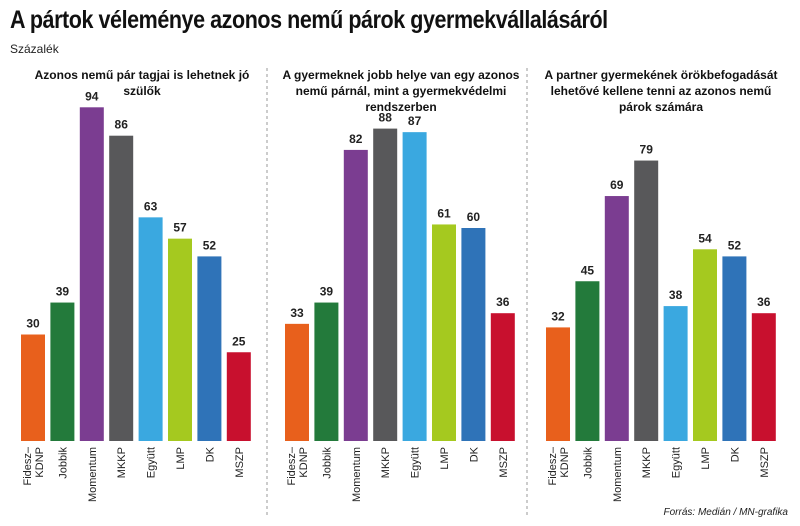 The image size is (800, 526). Describe the element at coordinates (151, 206) in the screenshot. I see `data-label: 63` at that location.